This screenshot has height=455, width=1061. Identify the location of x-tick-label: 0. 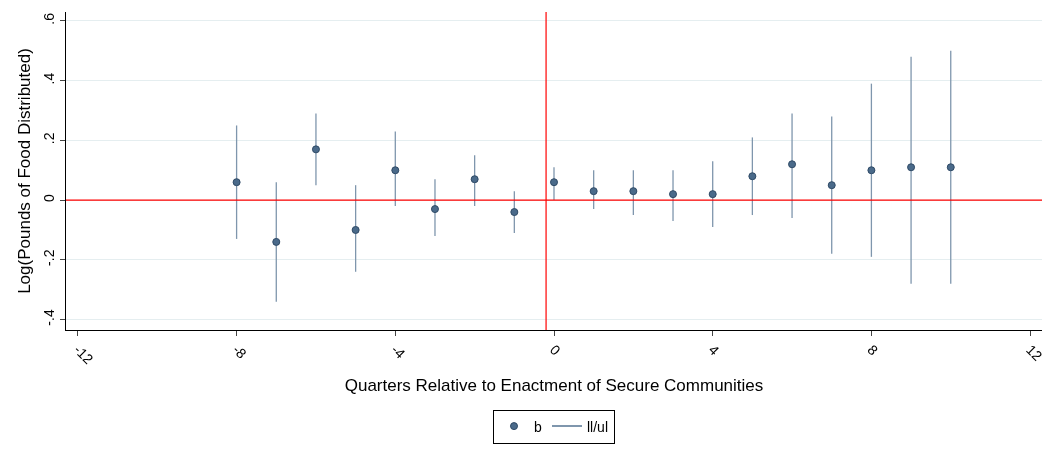
(555, 350).